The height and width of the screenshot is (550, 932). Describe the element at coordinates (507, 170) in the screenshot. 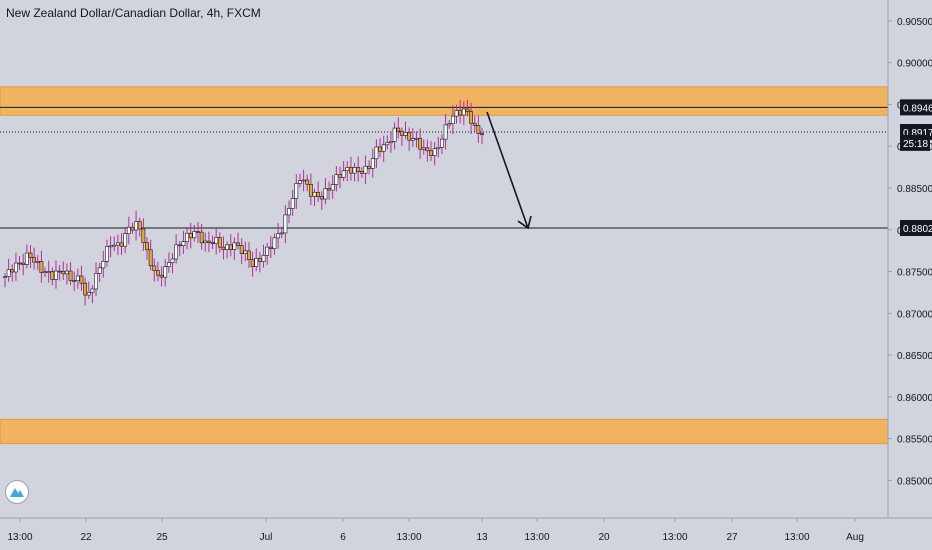

I see `trend-arrow` at that location.